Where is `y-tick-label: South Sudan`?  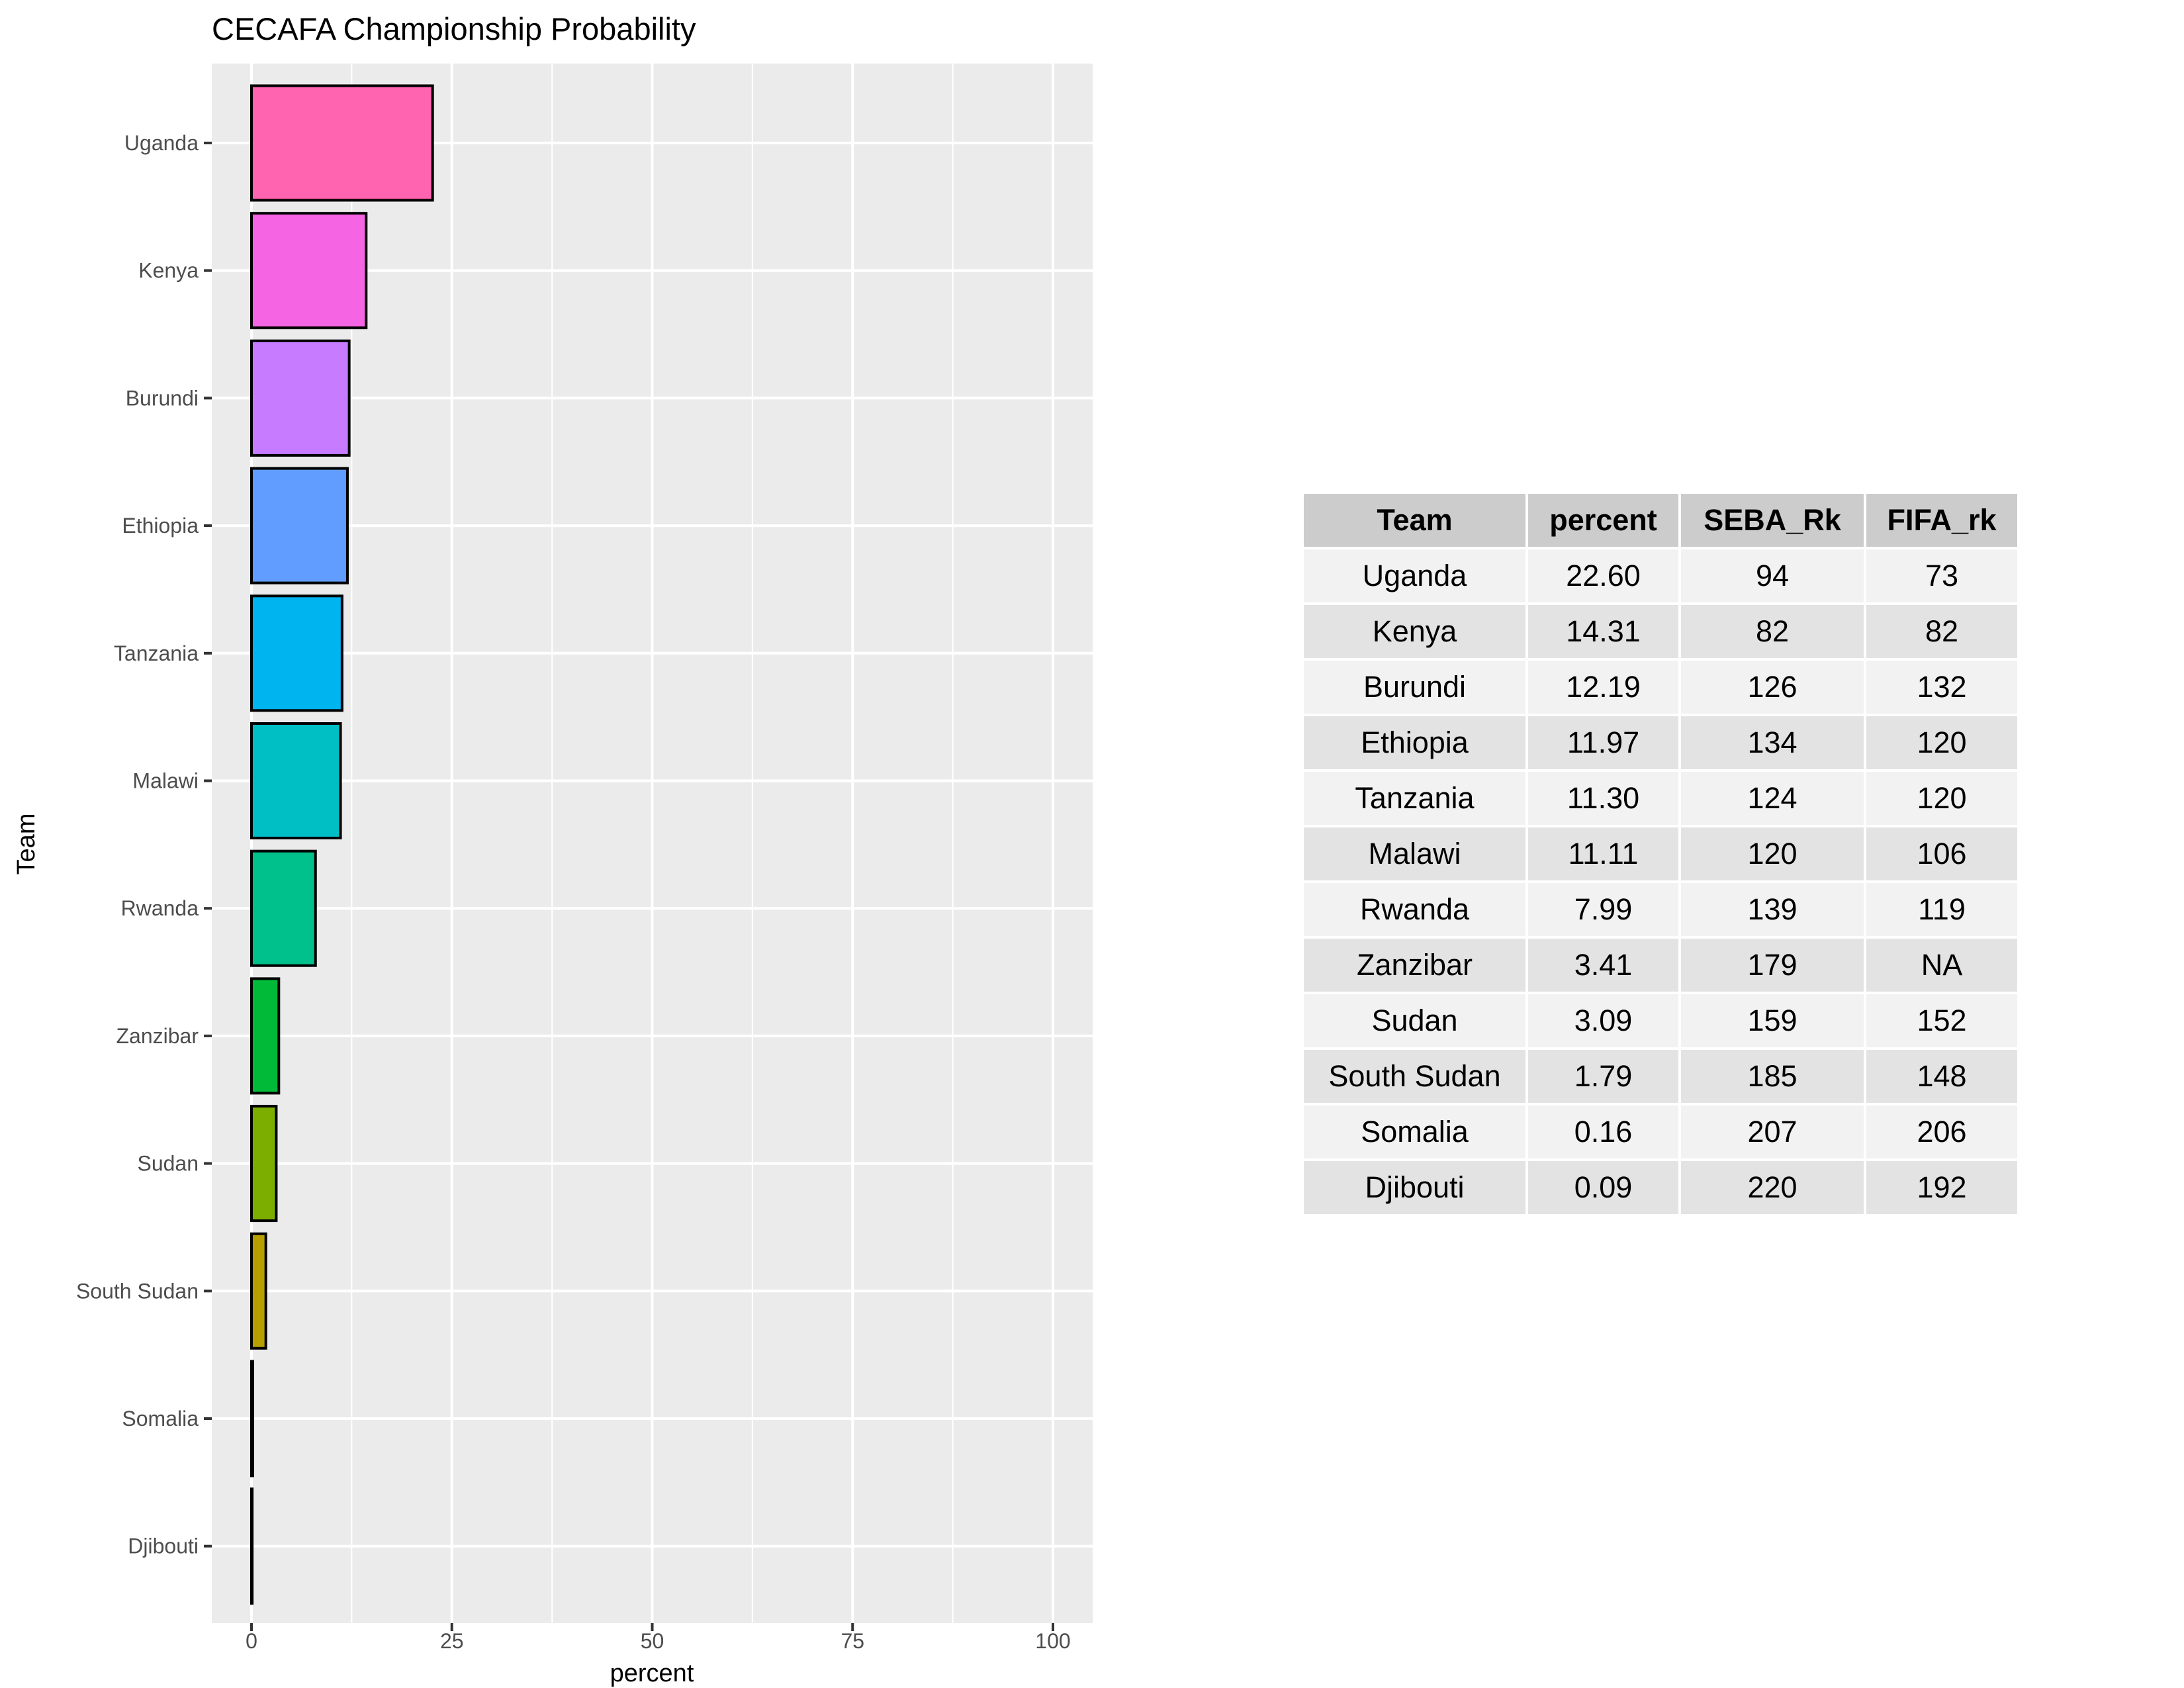
y-tick-label: South Sudan is located at coordinates (137, 1291).